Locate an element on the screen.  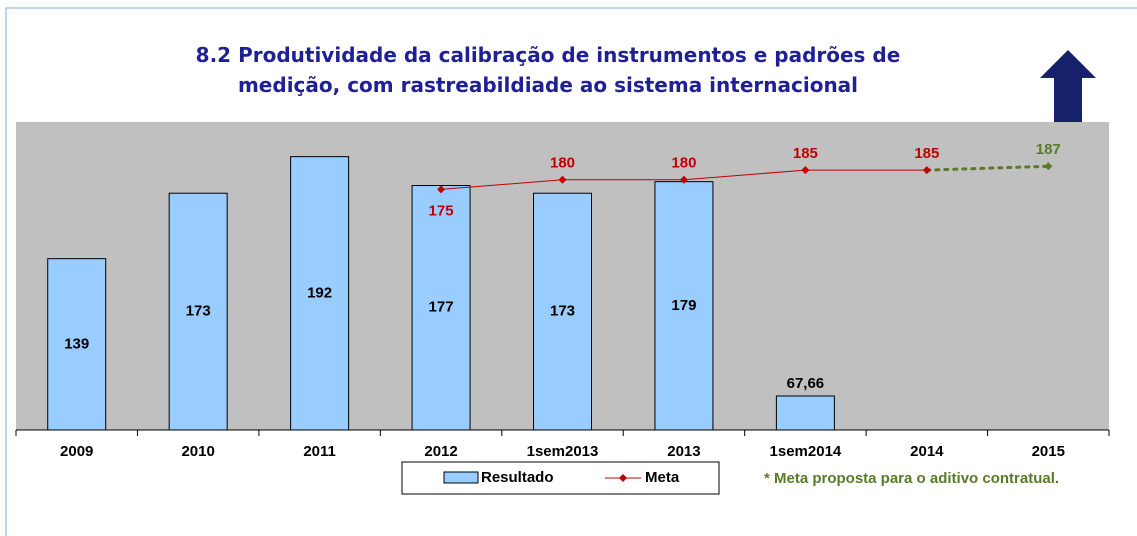
meta-value-label: 187 is located at coordinates (1048, 149).